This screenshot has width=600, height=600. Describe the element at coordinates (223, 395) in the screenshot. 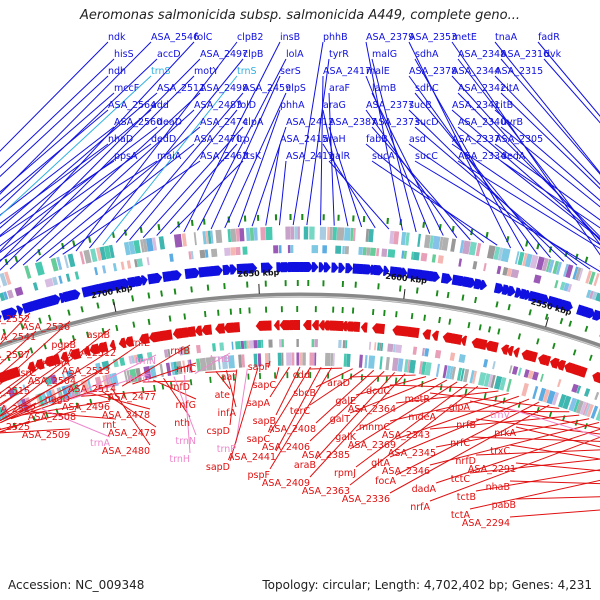

I see `gene-label: ate` at that location.